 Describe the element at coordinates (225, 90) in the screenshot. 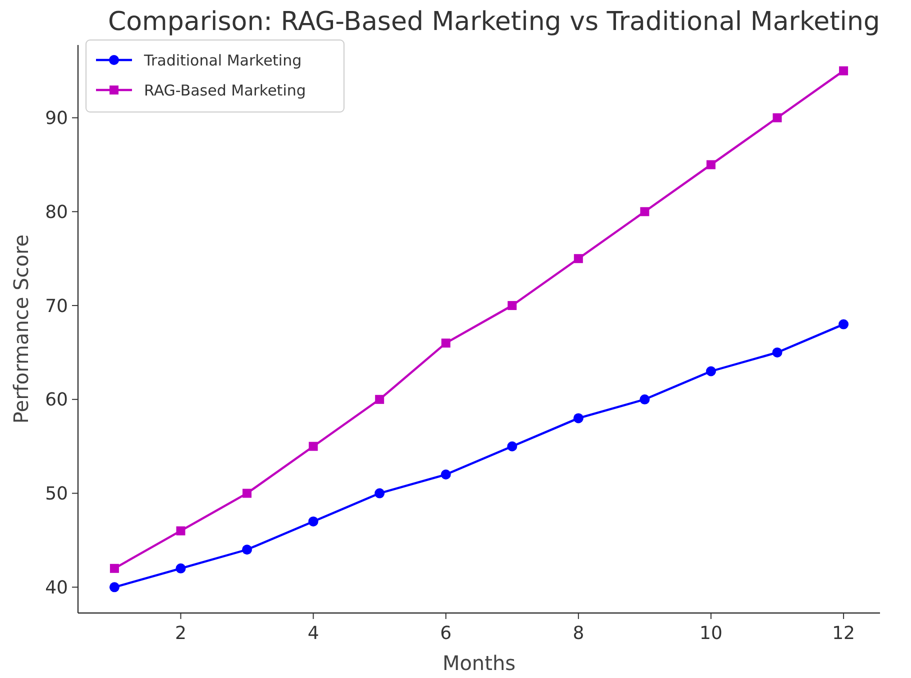

I see `legend-label: RAG-Based Marketing` at that location.